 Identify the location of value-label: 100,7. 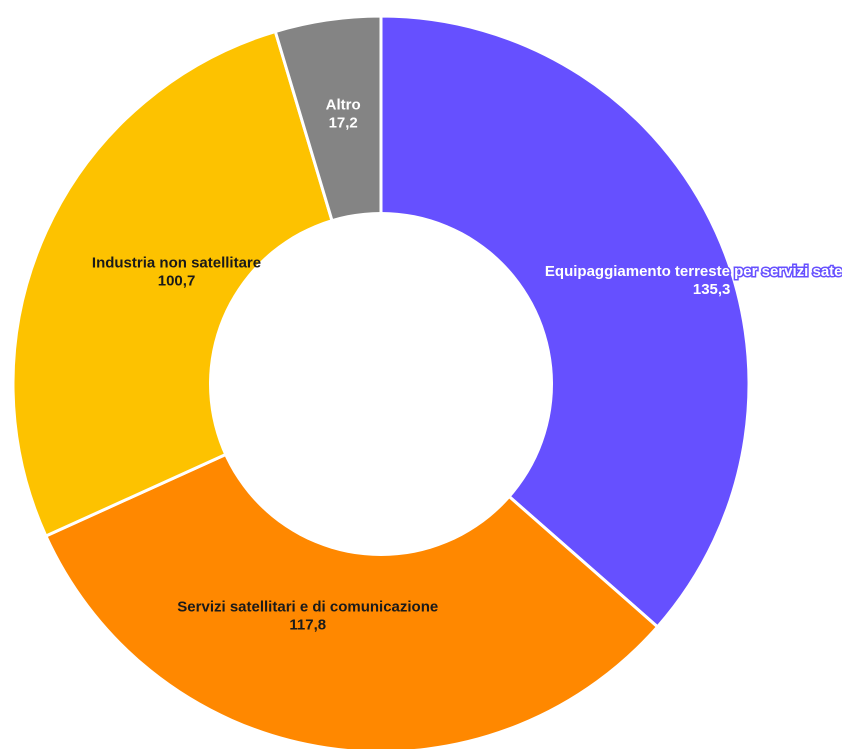
(177, 281).